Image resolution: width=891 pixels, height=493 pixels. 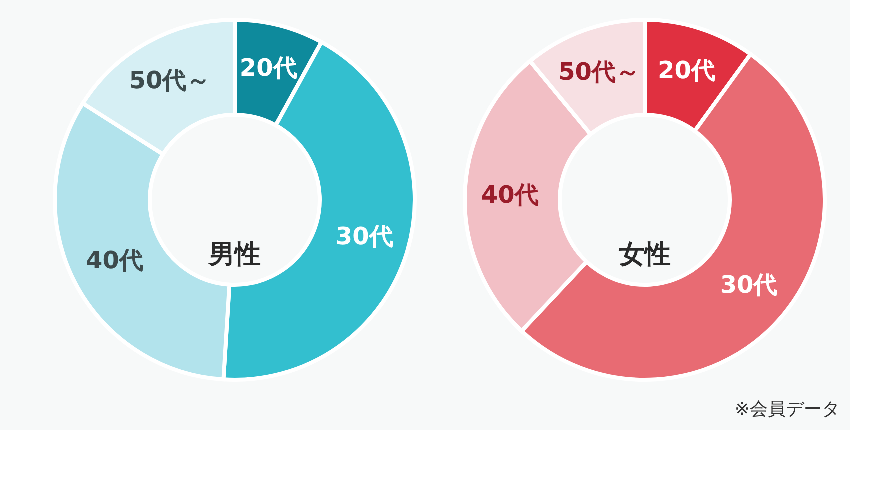 I want to click on text: 女性, so click(x=644, y=255).